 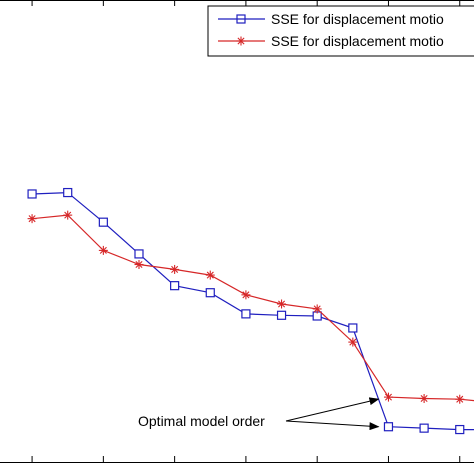 I want to click on legend-star-glyph, so click(x=241, y=41).